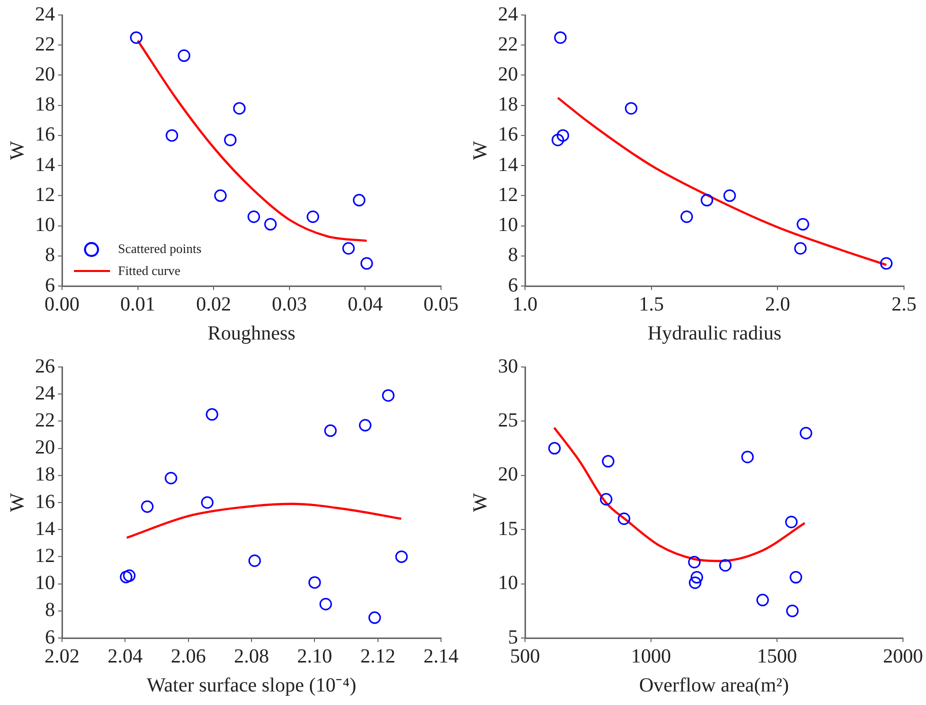 The width and height of the screenshot is (926, 705). Describe the element at coordinates (508, 420) in the screenshot. I see `y-tick-label: 25` at that location.